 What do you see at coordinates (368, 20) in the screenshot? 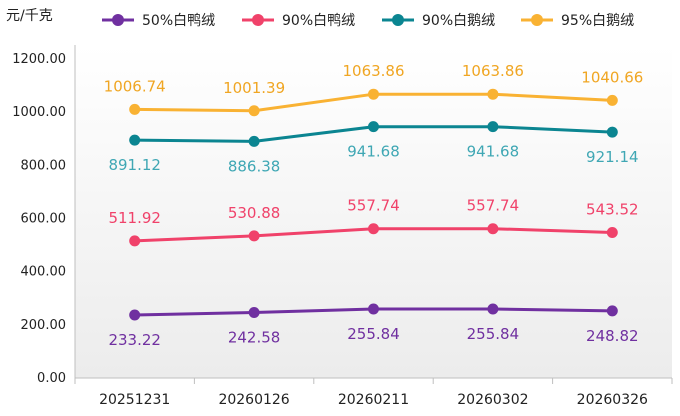
I see `legend: 50%白鸭绒 90%白鸭绒 90%白鹅绒 95%白鹅绒` at bounding box center [368, 20].